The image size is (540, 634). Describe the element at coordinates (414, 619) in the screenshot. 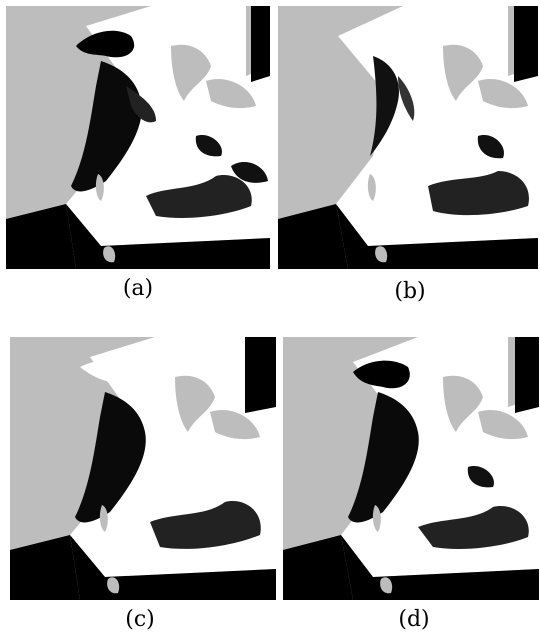

I see `caption-d: (d)` at that location.